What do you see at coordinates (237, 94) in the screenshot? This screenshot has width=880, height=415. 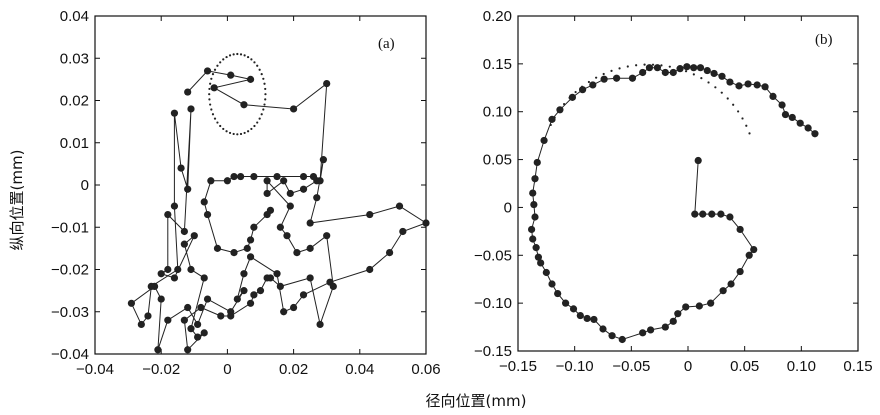 I see `panel-a-reference-ellipse` at bounding box center [237, 94].